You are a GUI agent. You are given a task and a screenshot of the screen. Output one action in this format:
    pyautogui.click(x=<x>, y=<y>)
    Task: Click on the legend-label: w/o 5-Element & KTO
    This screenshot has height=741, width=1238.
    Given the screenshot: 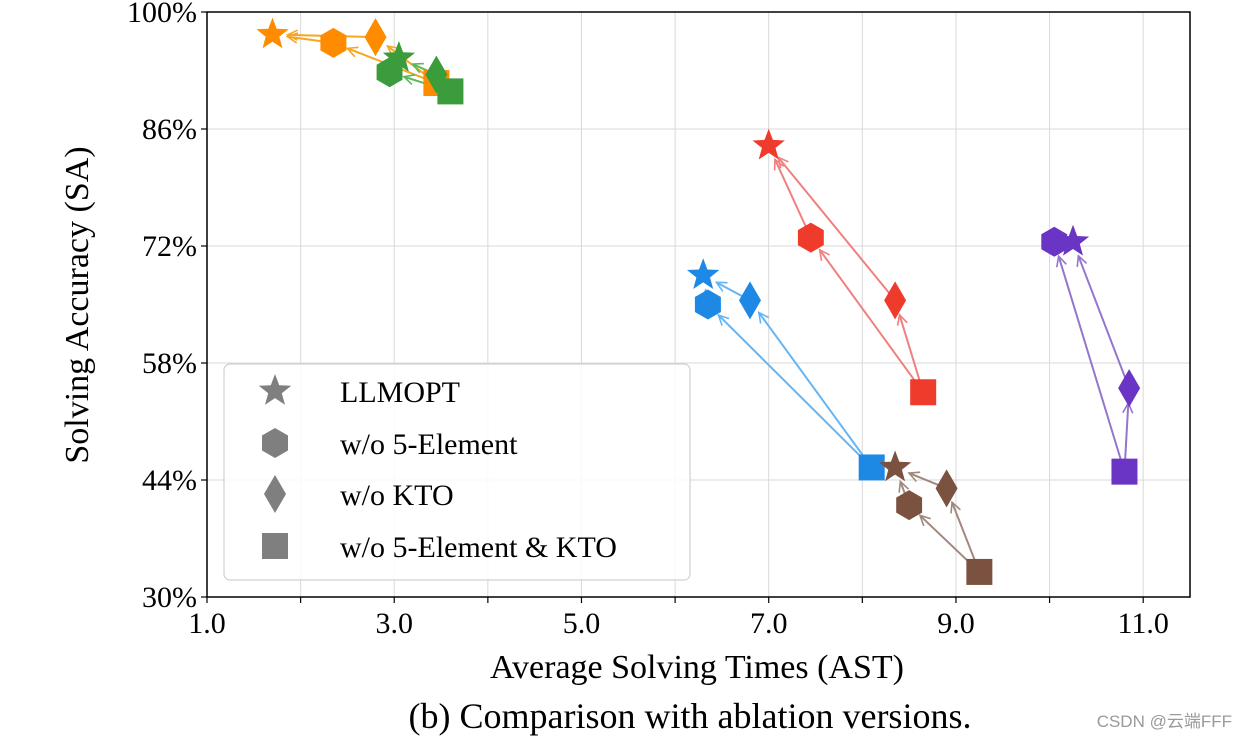 What is the action you would take?
    pyautogui.click(x=478, y=547)
    